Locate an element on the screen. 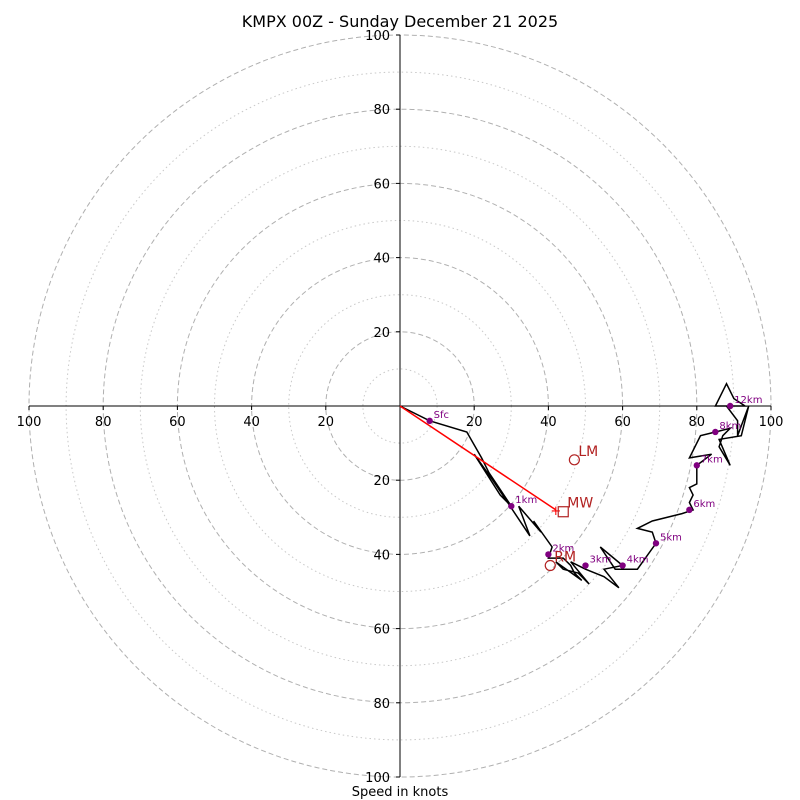  height-marker-label: 7km is located at coordinates (712, 459).